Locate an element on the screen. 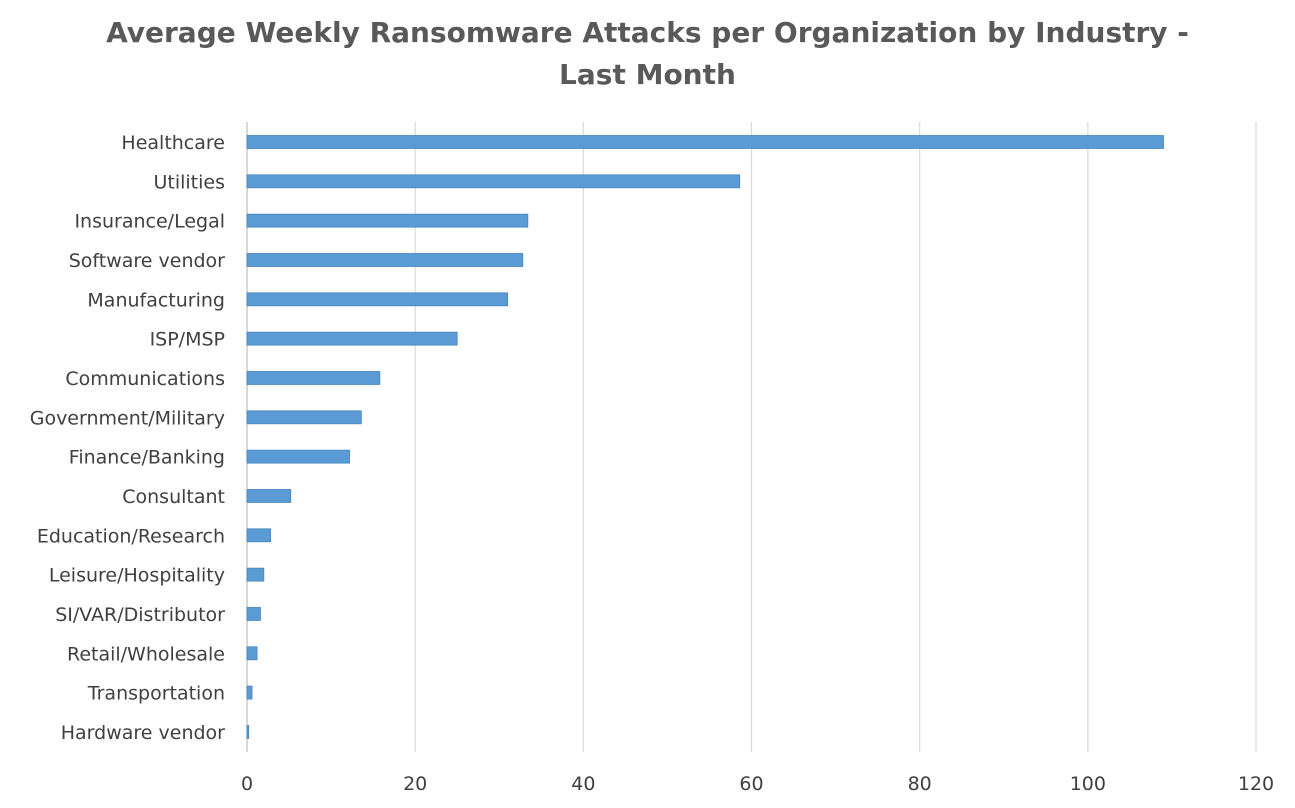 This screenshot has height=808, width=1295. bar-isp-msp is located at coordinates (352, 338).